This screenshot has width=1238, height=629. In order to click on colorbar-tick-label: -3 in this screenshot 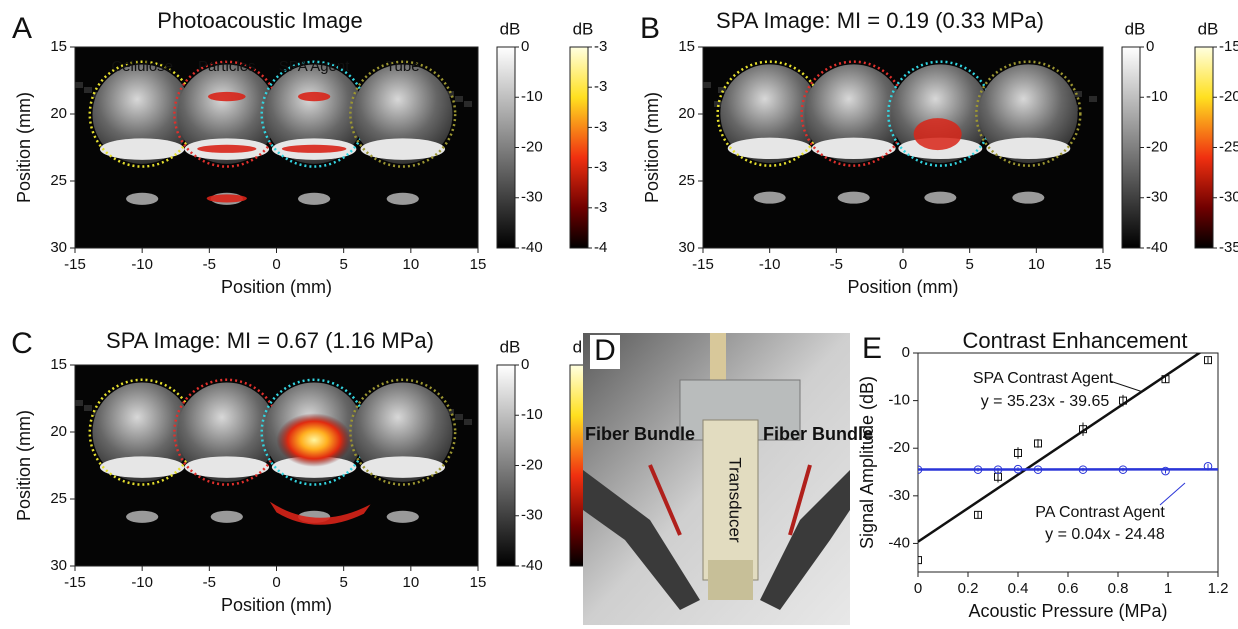, I will do `click(600, 167)`.